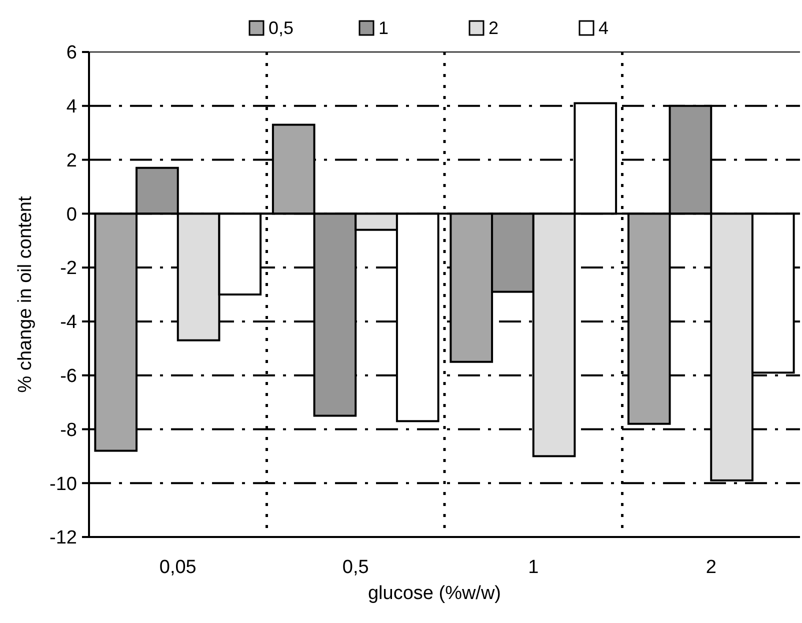  Describe the element at coordinates (68, 376) in the screenshot. I see `y-tick-label: -6` at that location.